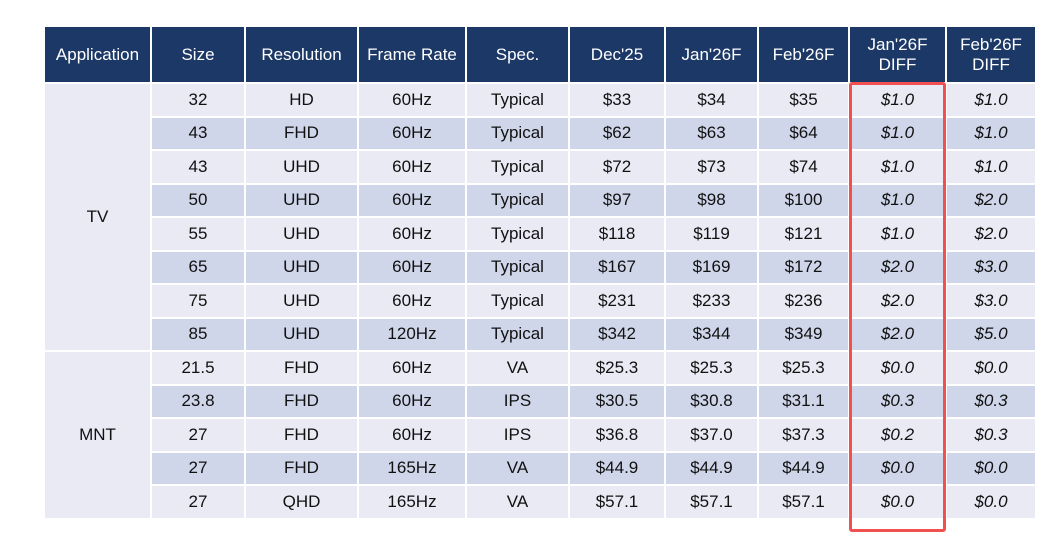 This screenshot has height=543, width=1050. I want to click on header-feb26f-diff: Feb'26F DIFF, so click(991, 54).